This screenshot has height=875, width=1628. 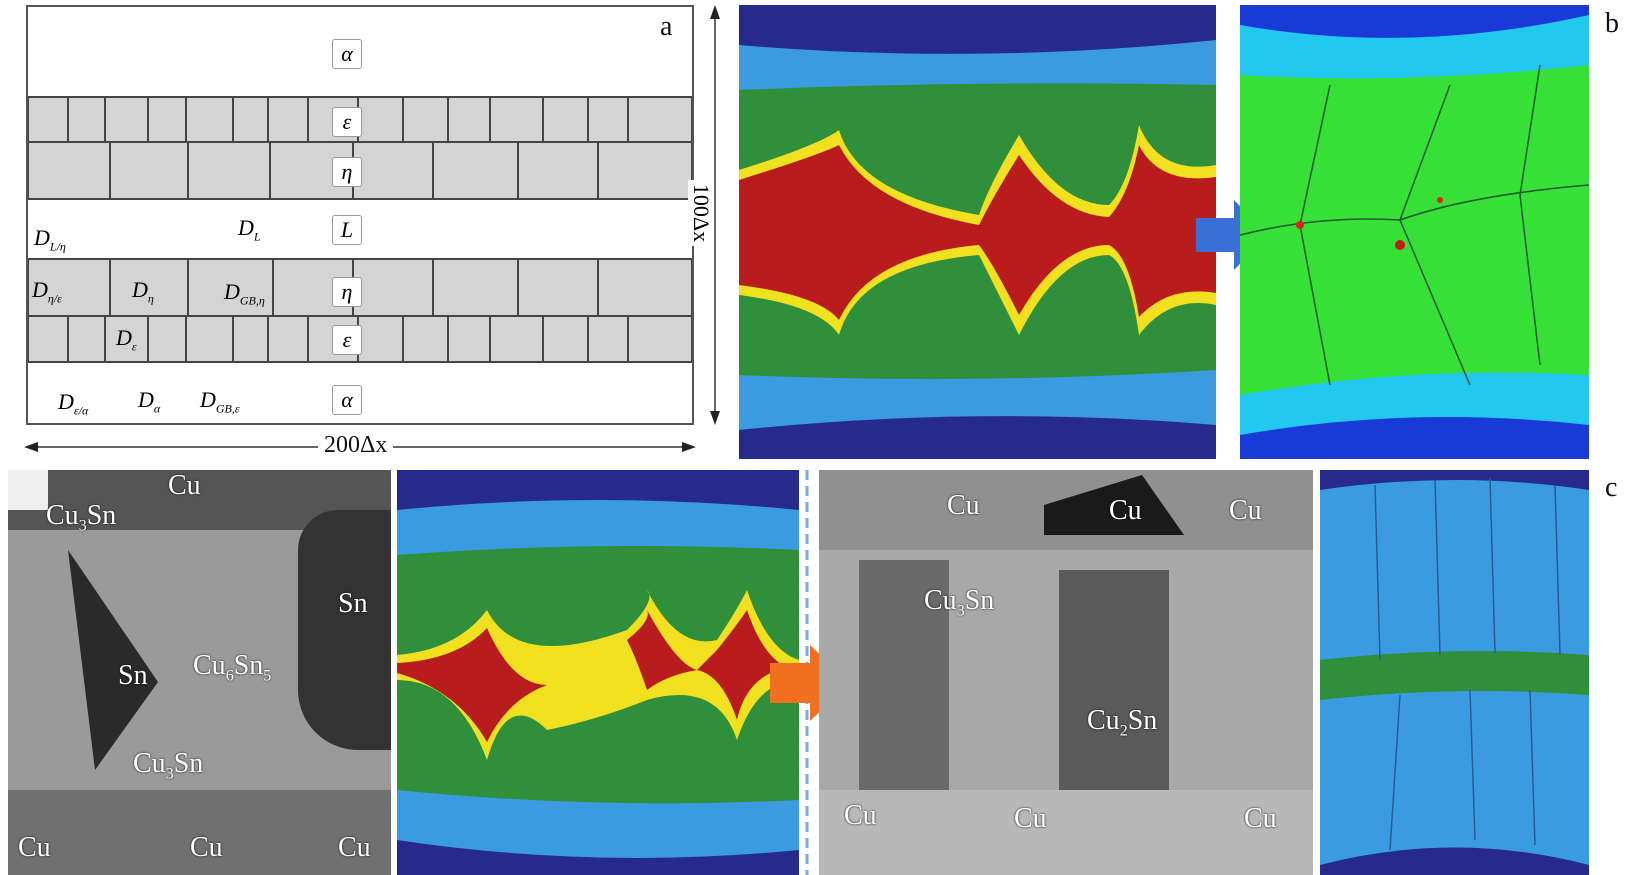 I want to click on label-D-GB-eps: DGB,ε, so click(x=220, y=401).